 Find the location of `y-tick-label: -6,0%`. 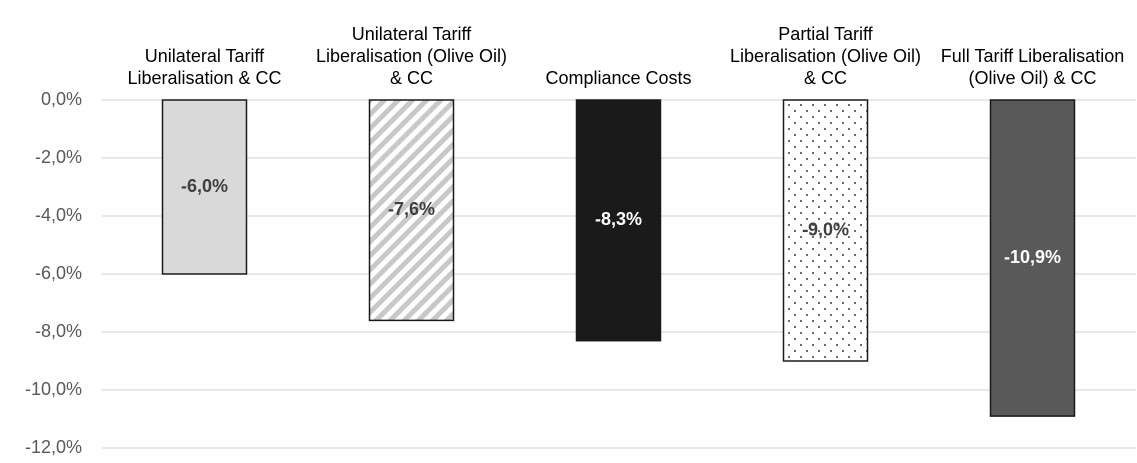

y-tick-label: -6,0% is located at coordinates (58, 273).